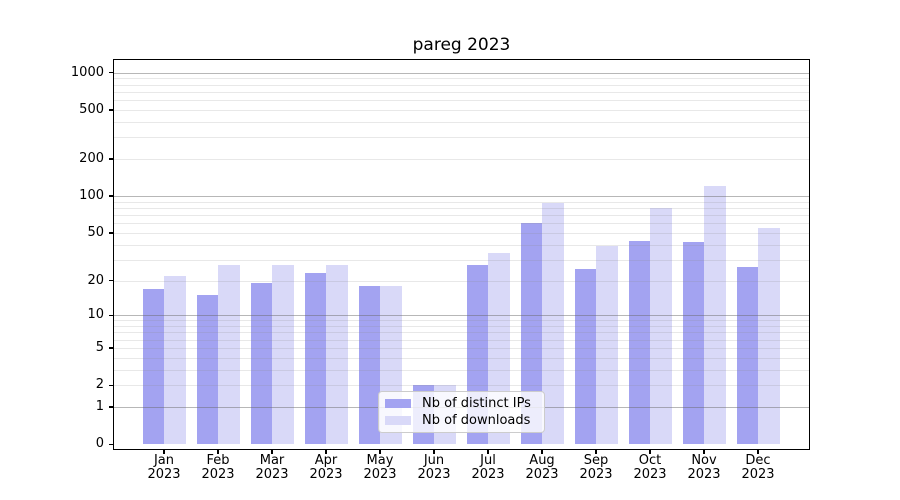  What do you see at coordinates (704, 452) in the screenshot?
I see `xtick-mark-nov` at bounding box center [704, 452].